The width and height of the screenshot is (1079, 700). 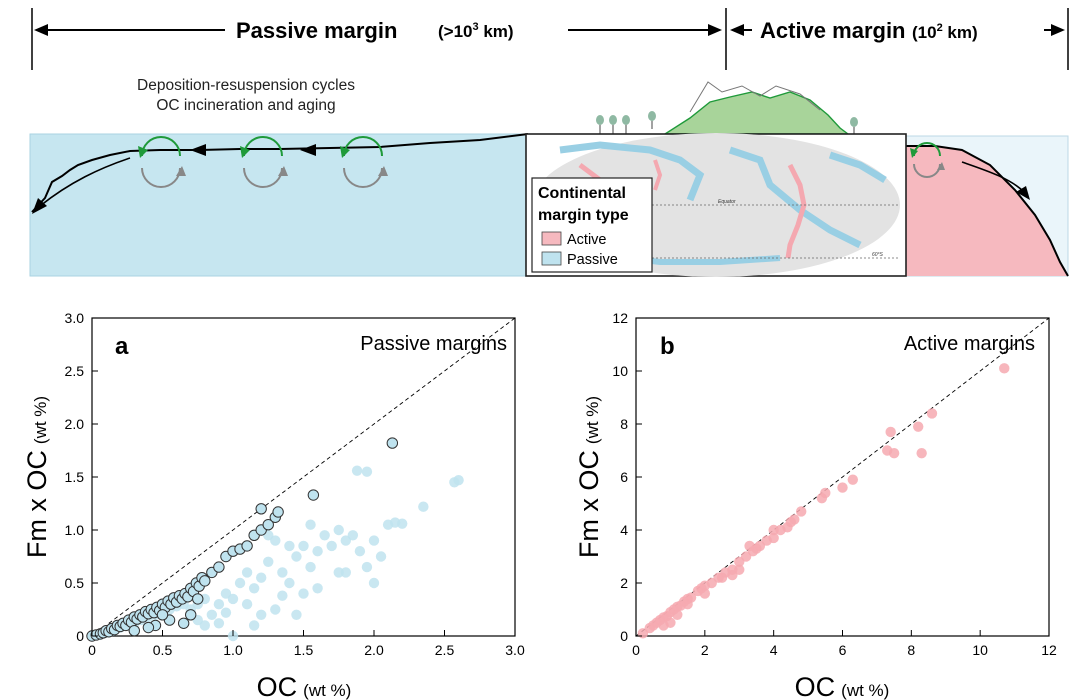 I want to click on panel-a-x-tick-label: 0, so click(x=92, y=650).